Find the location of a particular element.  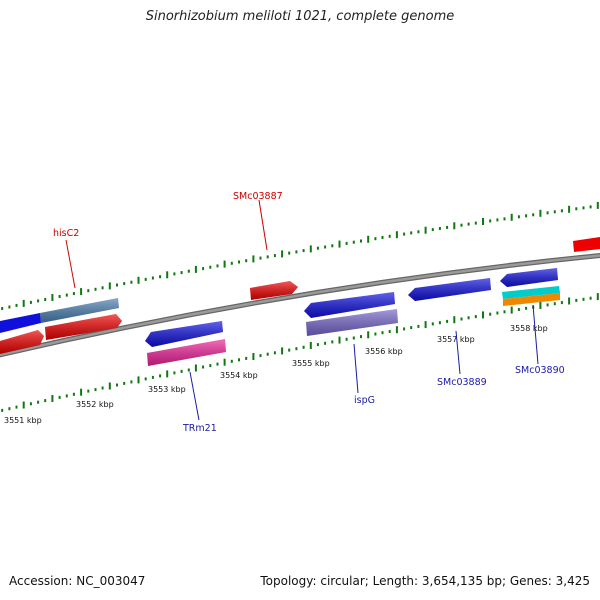

feature-smc03887 is located at coordinates (274, 290).